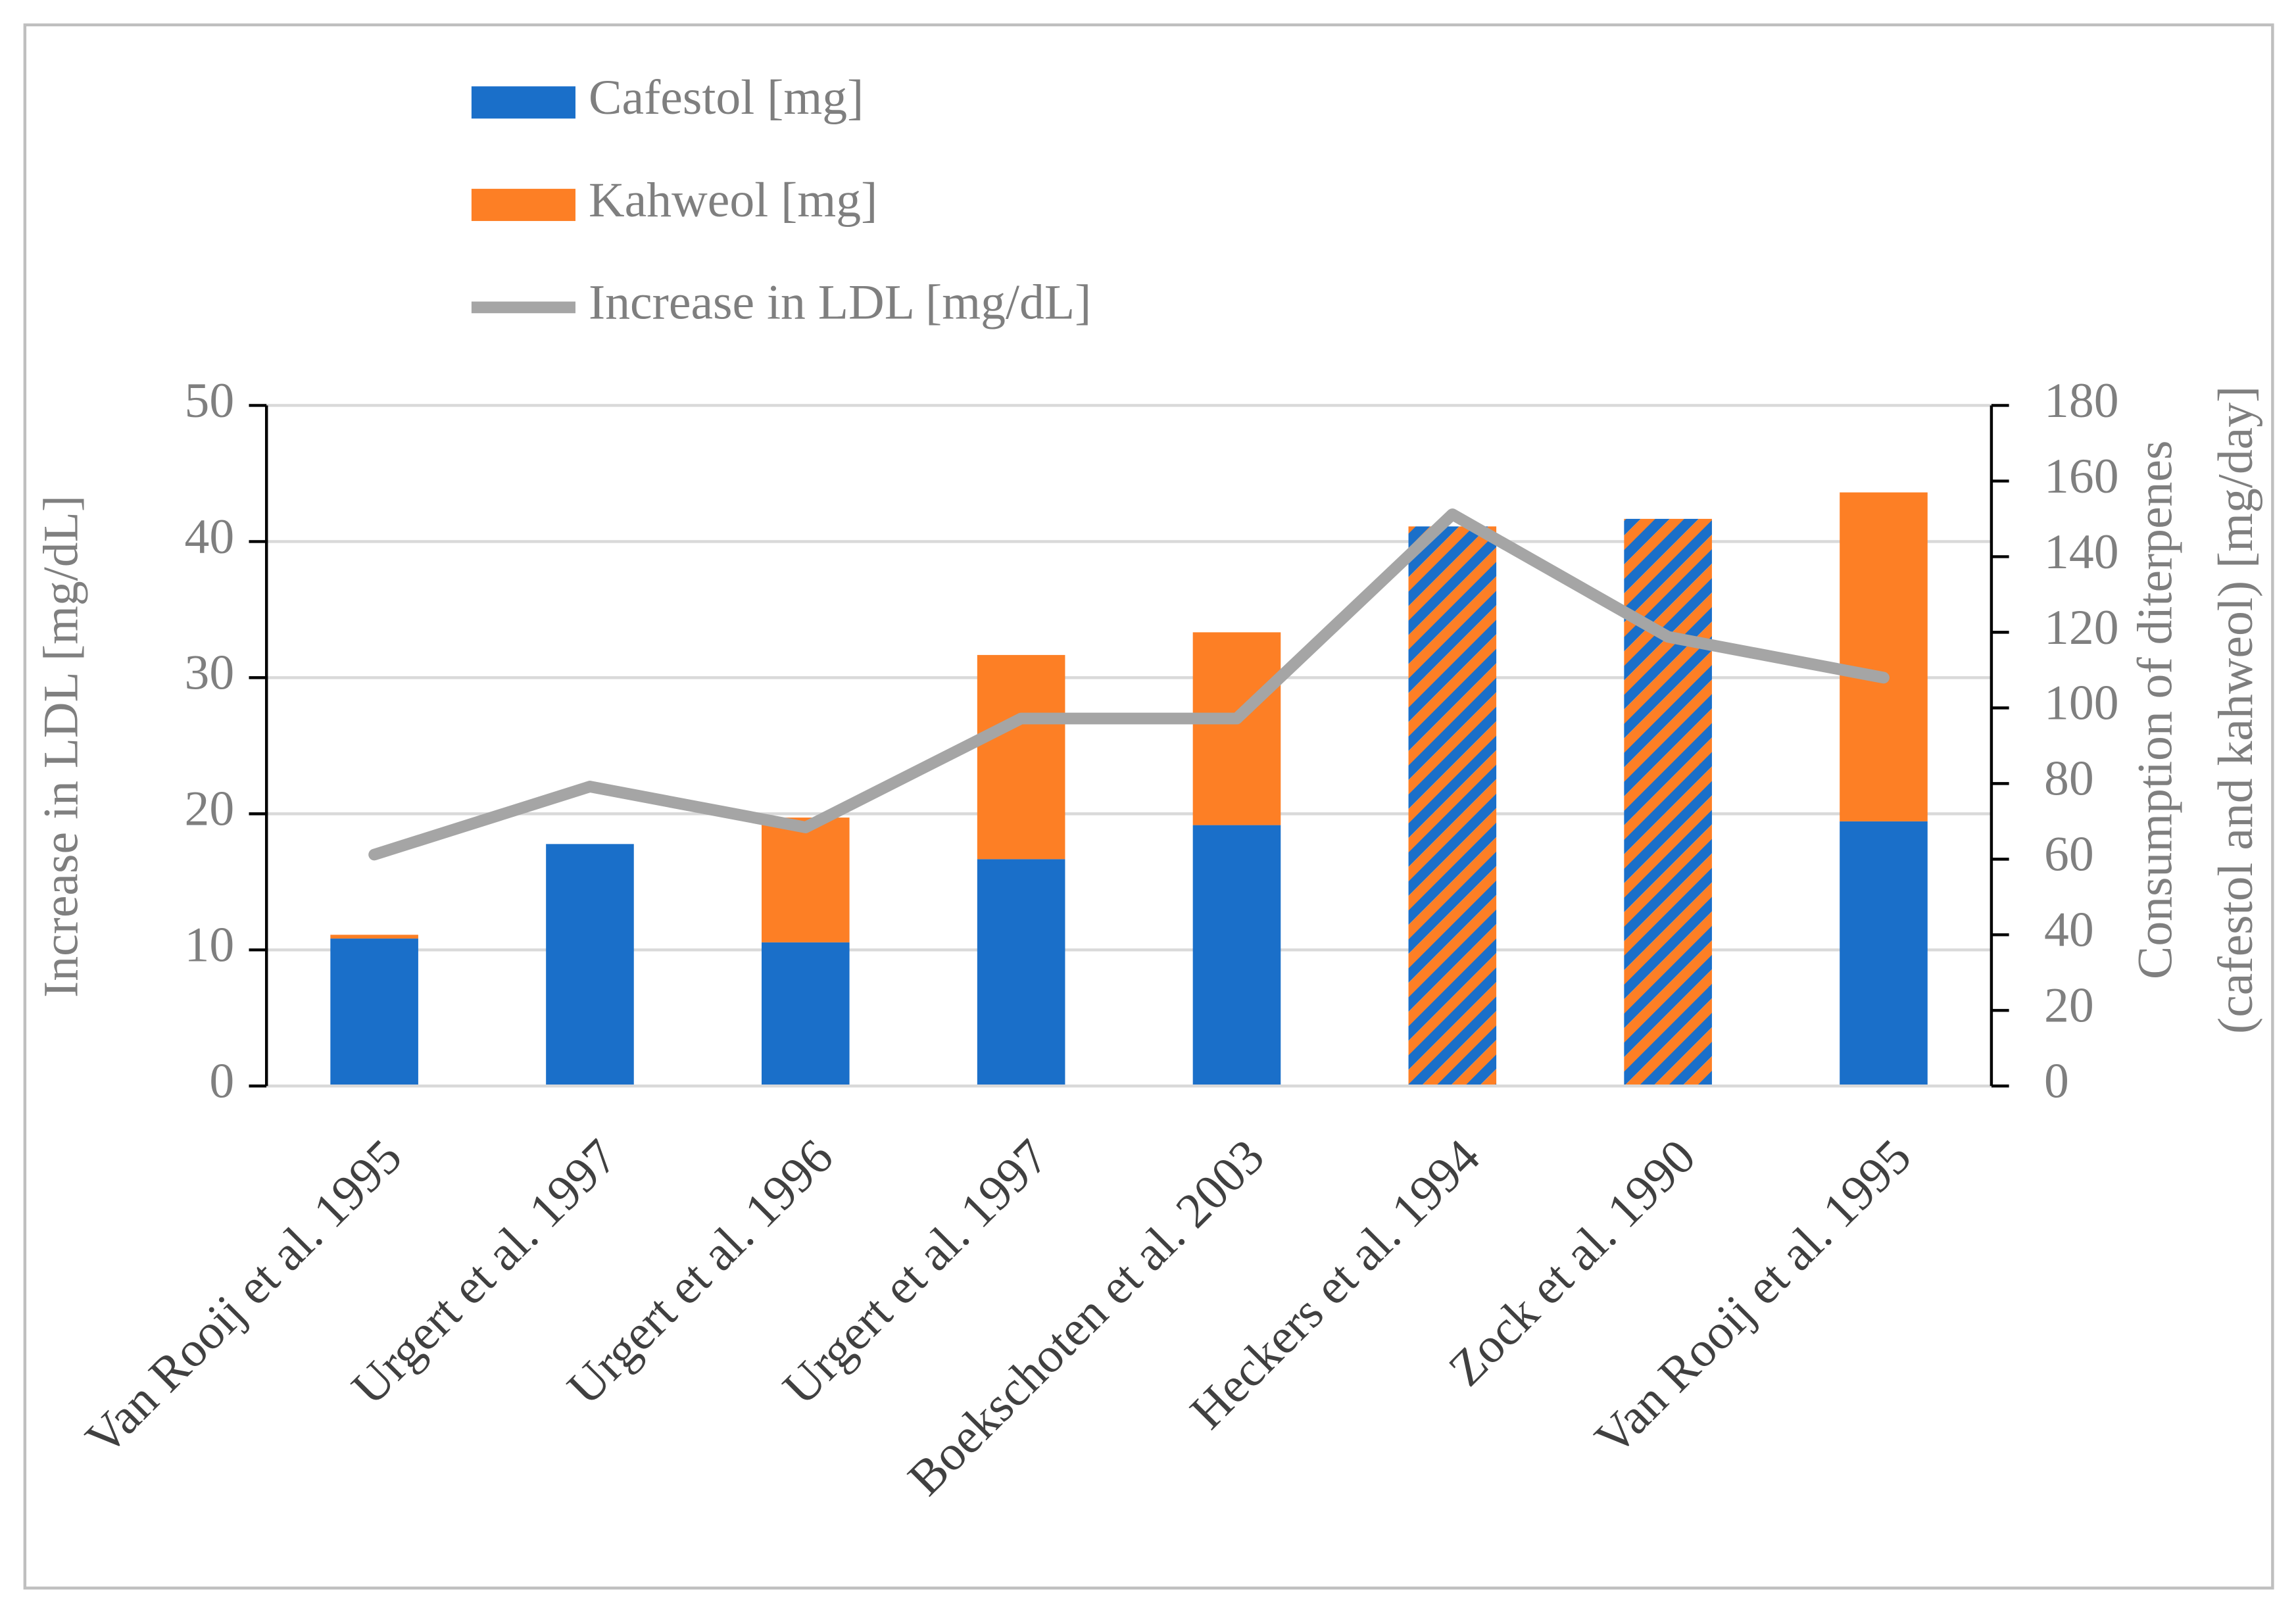 The height and width of the screenshot is (1610, 2296). What do you see at coordinates (2236, 710) in the screenshot?
I see `y2-axis-title: (cafestol and kahweol) [mg/day]` at bounding box center [2236, 710].